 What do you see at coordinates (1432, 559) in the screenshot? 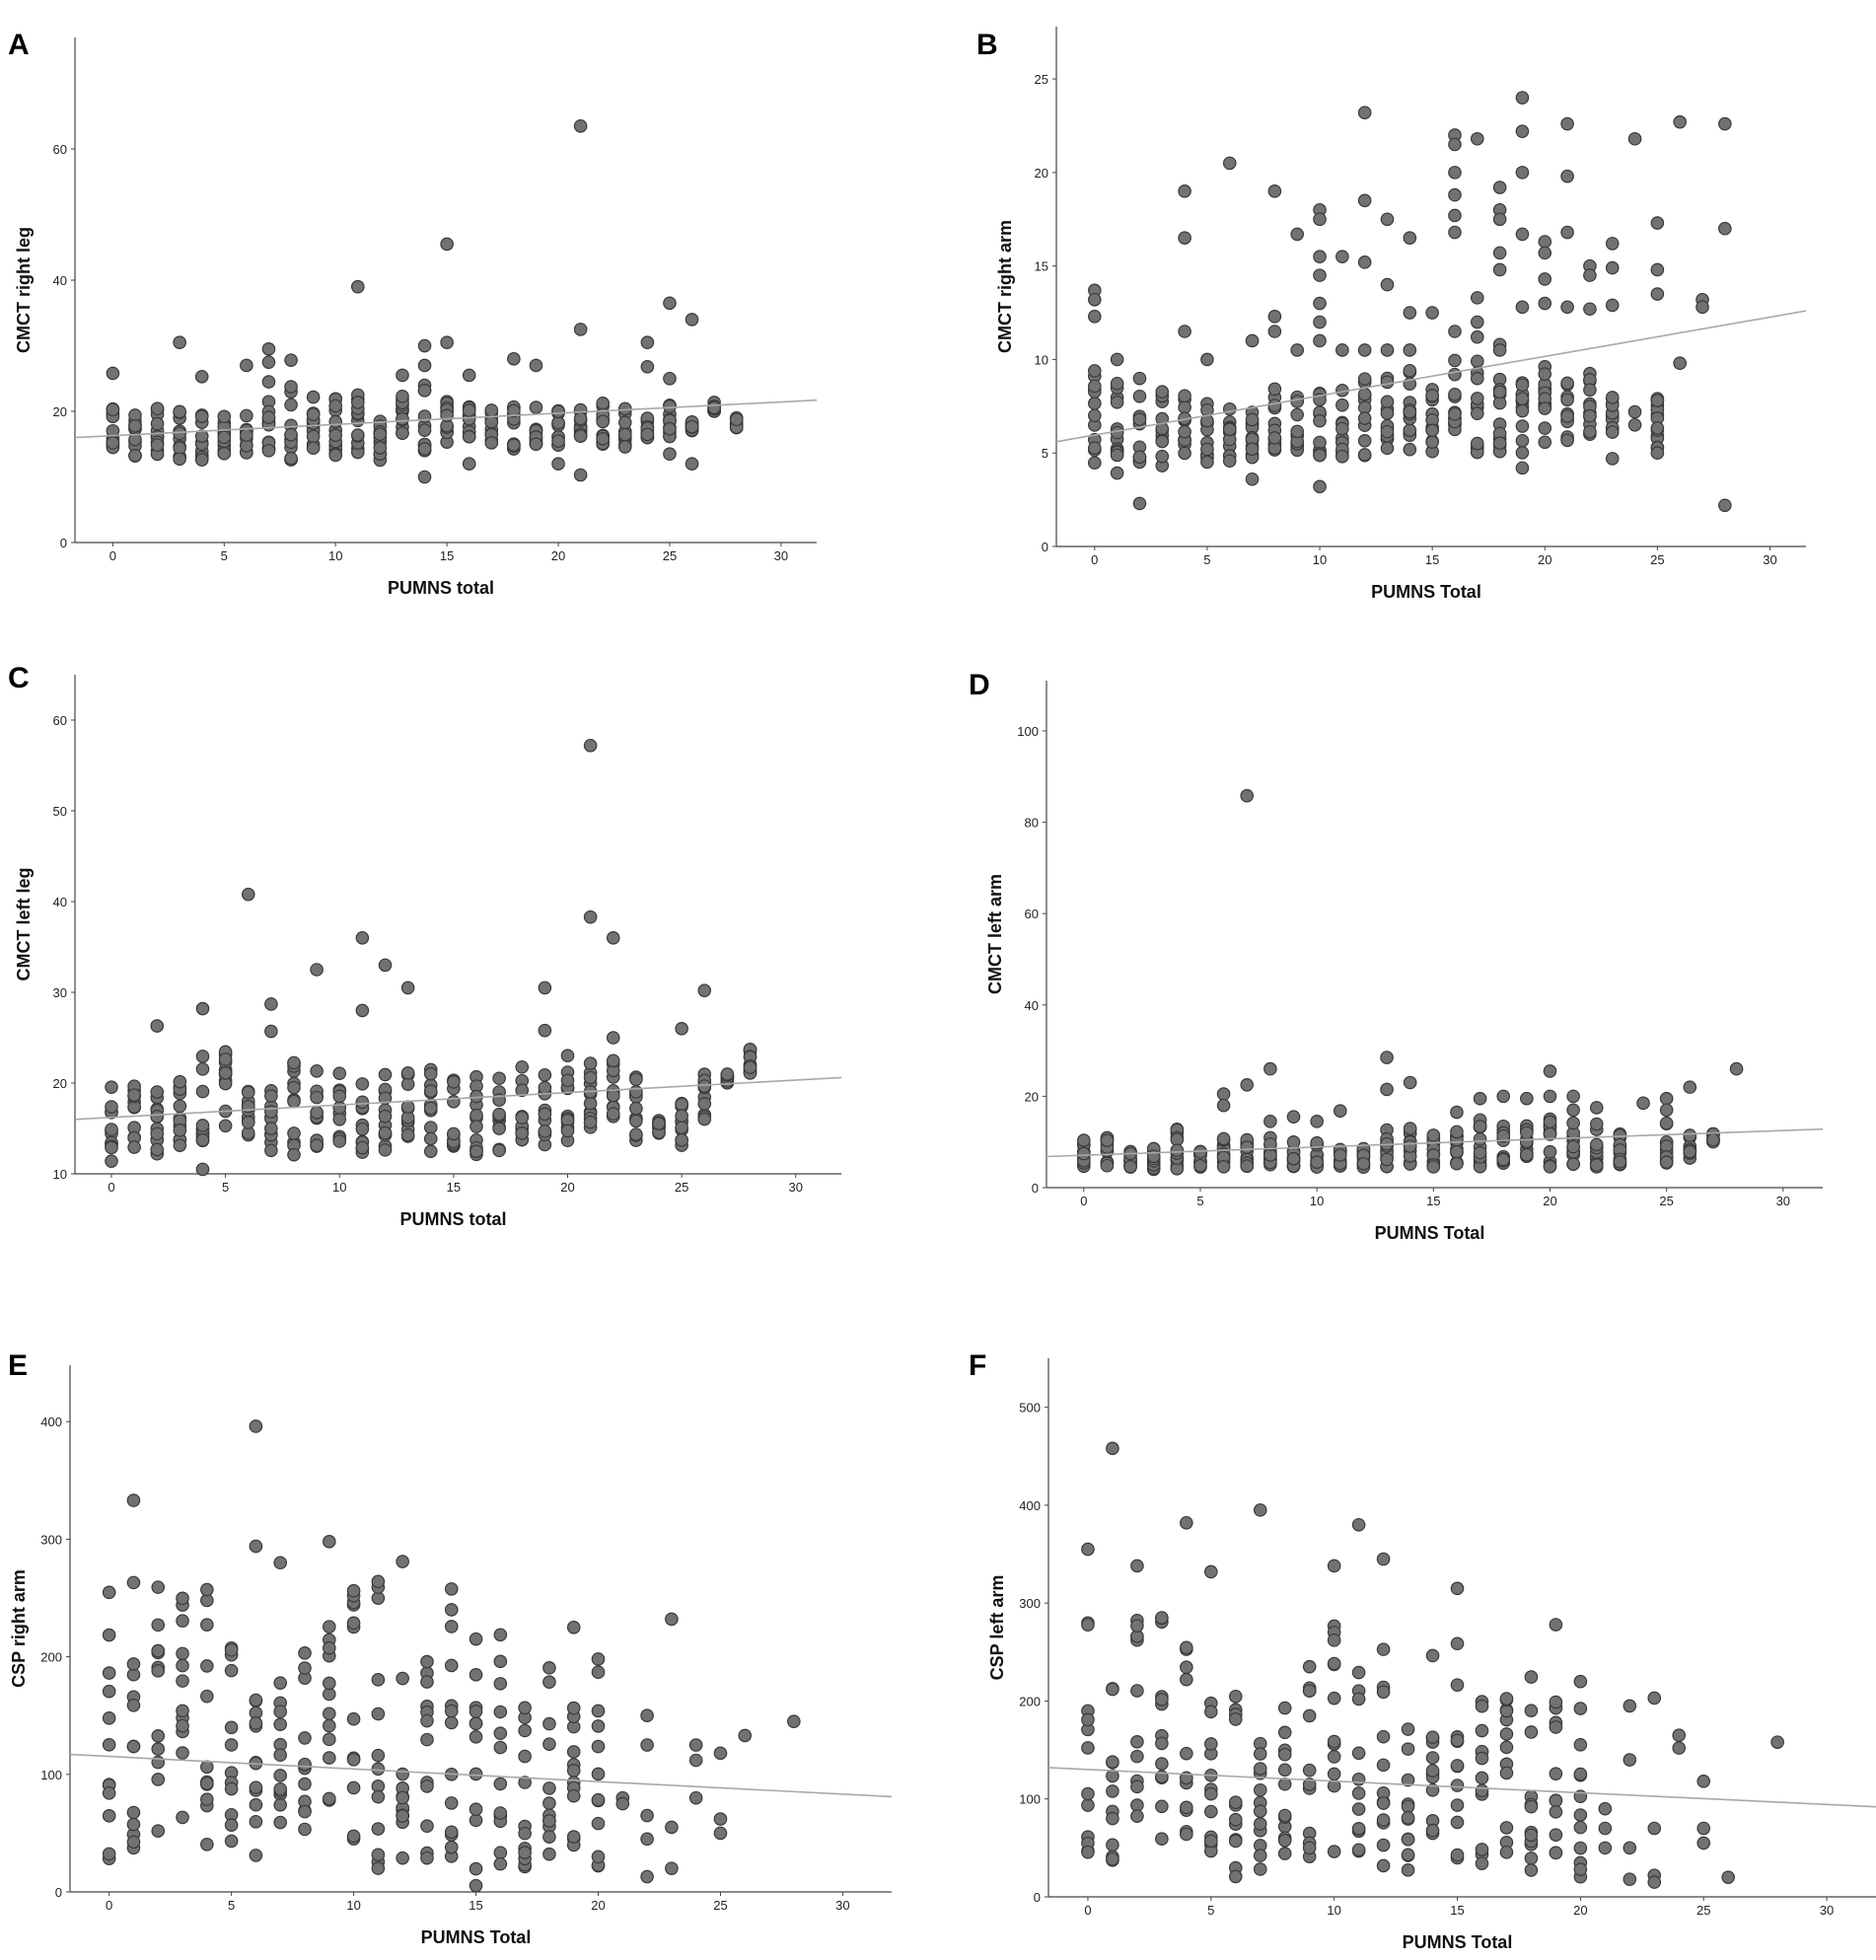
I see `x-tick-label: 15` at bounding box center [1432, 559].